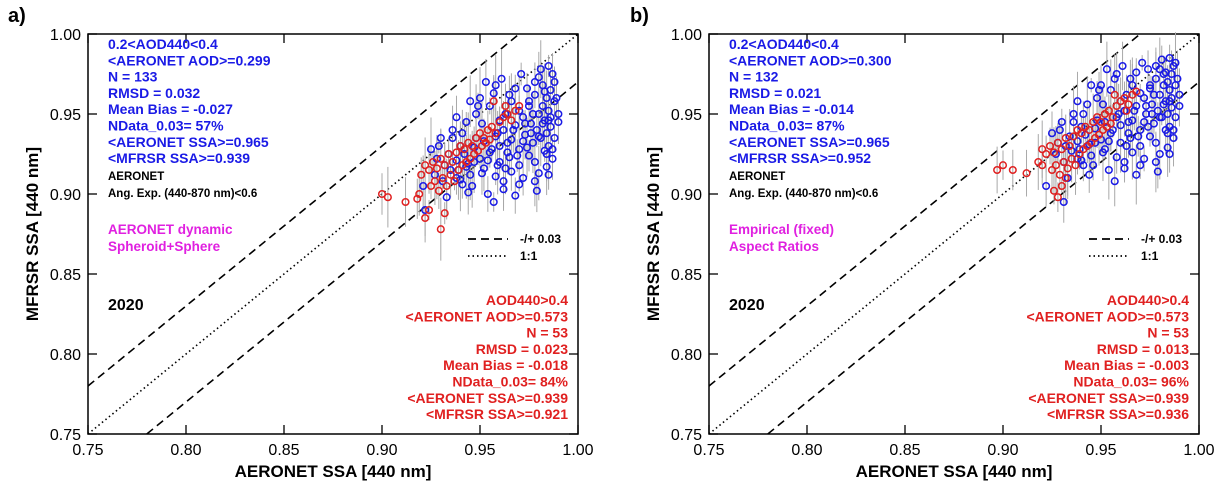  What do you see at coordinates (547, 333) in the screenshot?
I see `stats-red-line: N = 53` at bounding box center [547, 333].